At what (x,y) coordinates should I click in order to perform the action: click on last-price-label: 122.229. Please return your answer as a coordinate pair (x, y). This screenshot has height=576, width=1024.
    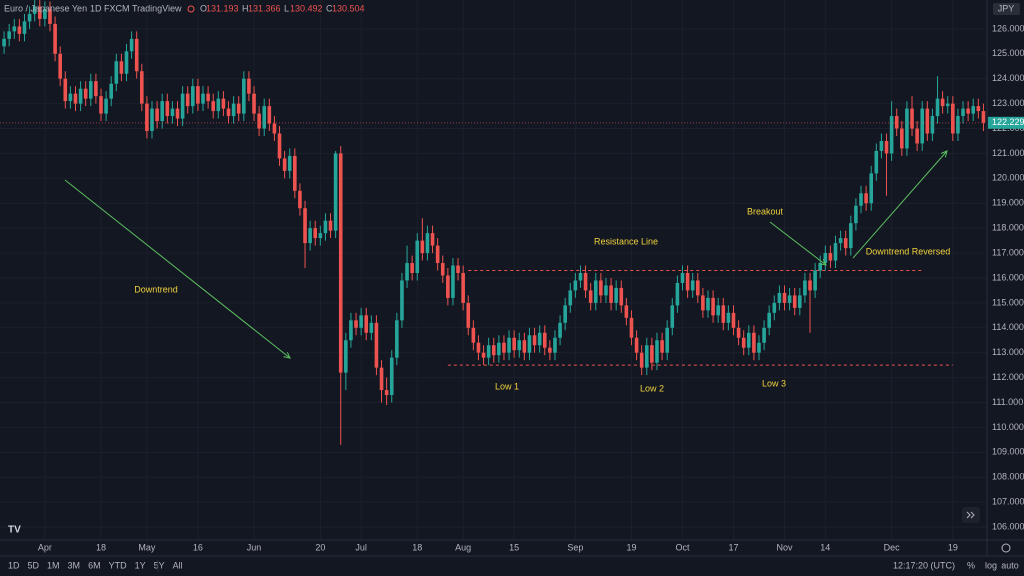
    Looking at the image, I should click on (1008, 122).